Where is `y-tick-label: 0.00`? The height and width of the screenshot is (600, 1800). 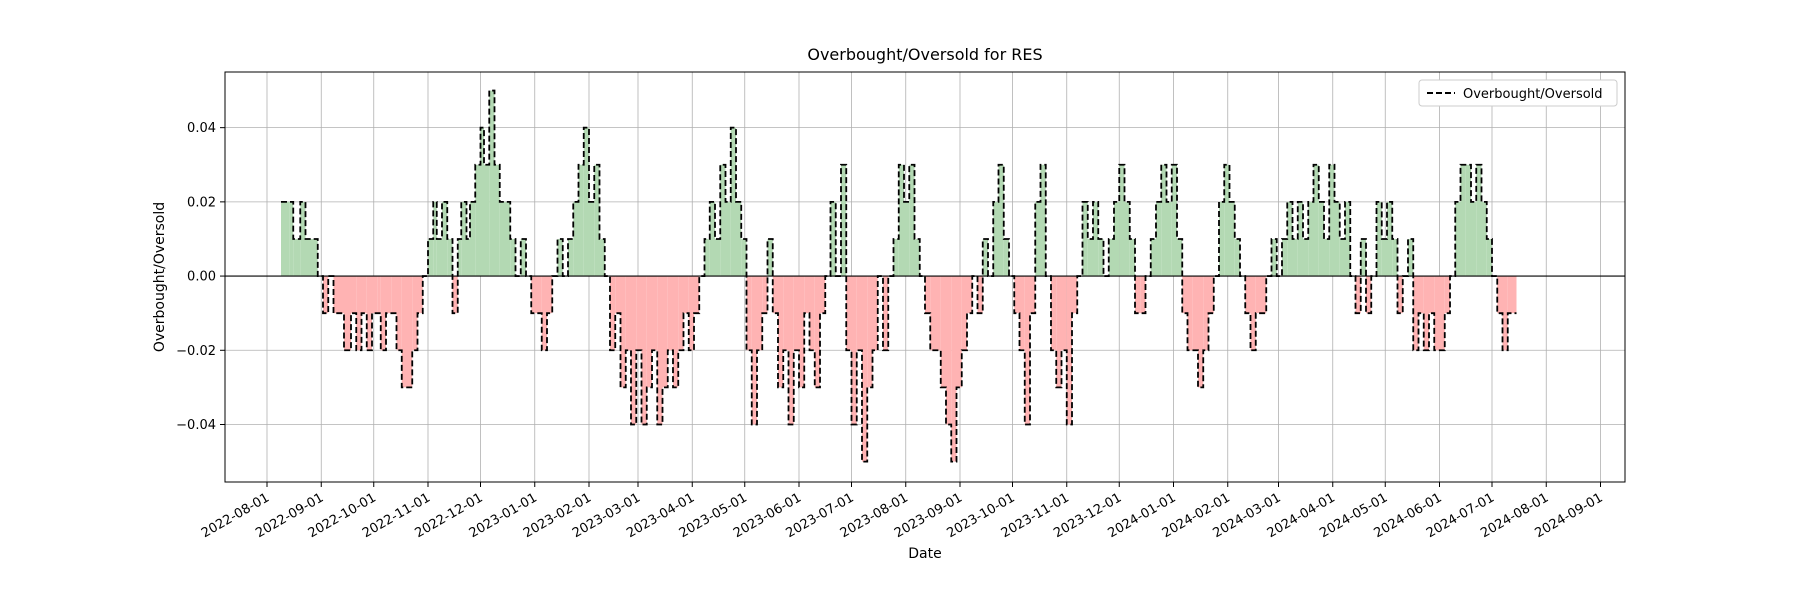 y-tick-label: 0.00 is located at coordinates (201, 277).